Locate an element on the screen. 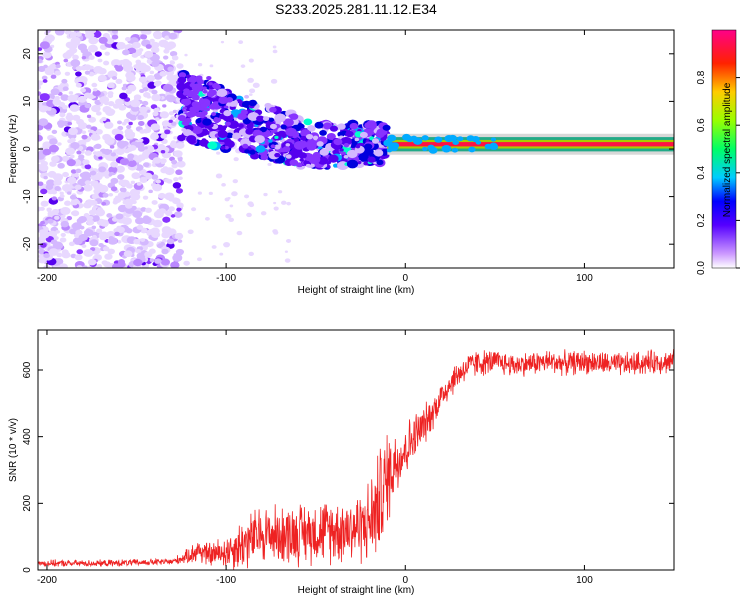 The height and width of the screenshot is (600, 750). spectrogram-x-tick-label: 100 is located at coordinates (584, 278).